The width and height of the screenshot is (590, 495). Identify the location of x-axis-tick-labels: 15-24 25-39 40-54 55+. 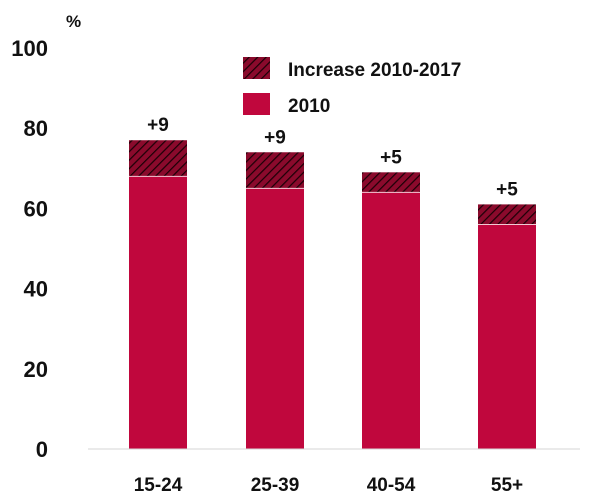
(328, 485).